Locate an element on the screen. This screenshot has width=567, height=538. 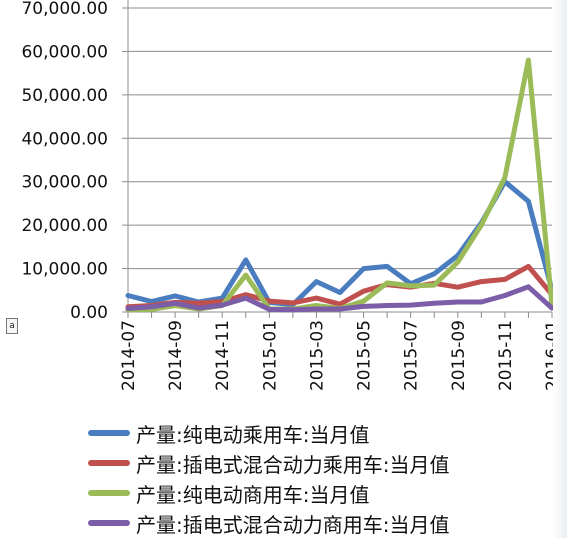
x-tick-label: 2015-09 is located at coordinates (459, 355).